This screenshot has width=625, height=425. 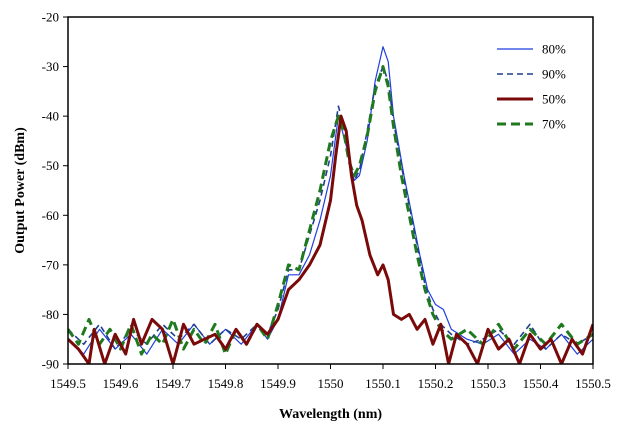 What do you see at coordinates (488, 383) in the screenshot?
I see `x-tick-label: 1550.3` at bounding box center [488, 383].